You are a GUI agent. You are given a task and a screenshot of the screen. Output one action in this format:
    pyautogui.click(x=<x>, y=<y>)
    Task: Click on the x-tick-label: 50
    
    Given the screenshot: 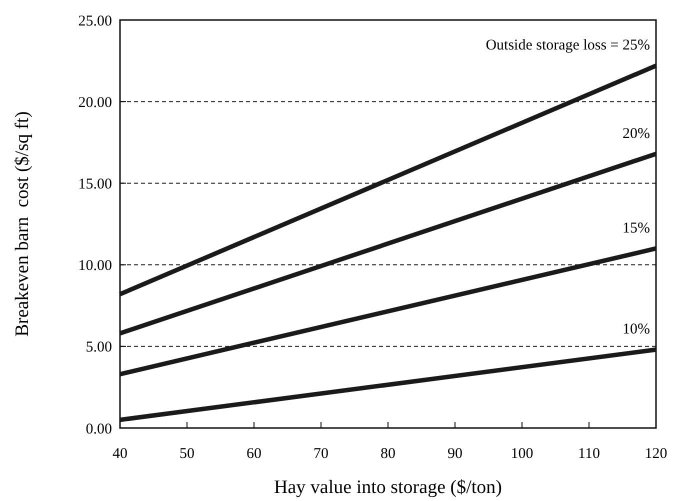 What is the action you would take?
    pyautogui.click(x=187, y=454)
    